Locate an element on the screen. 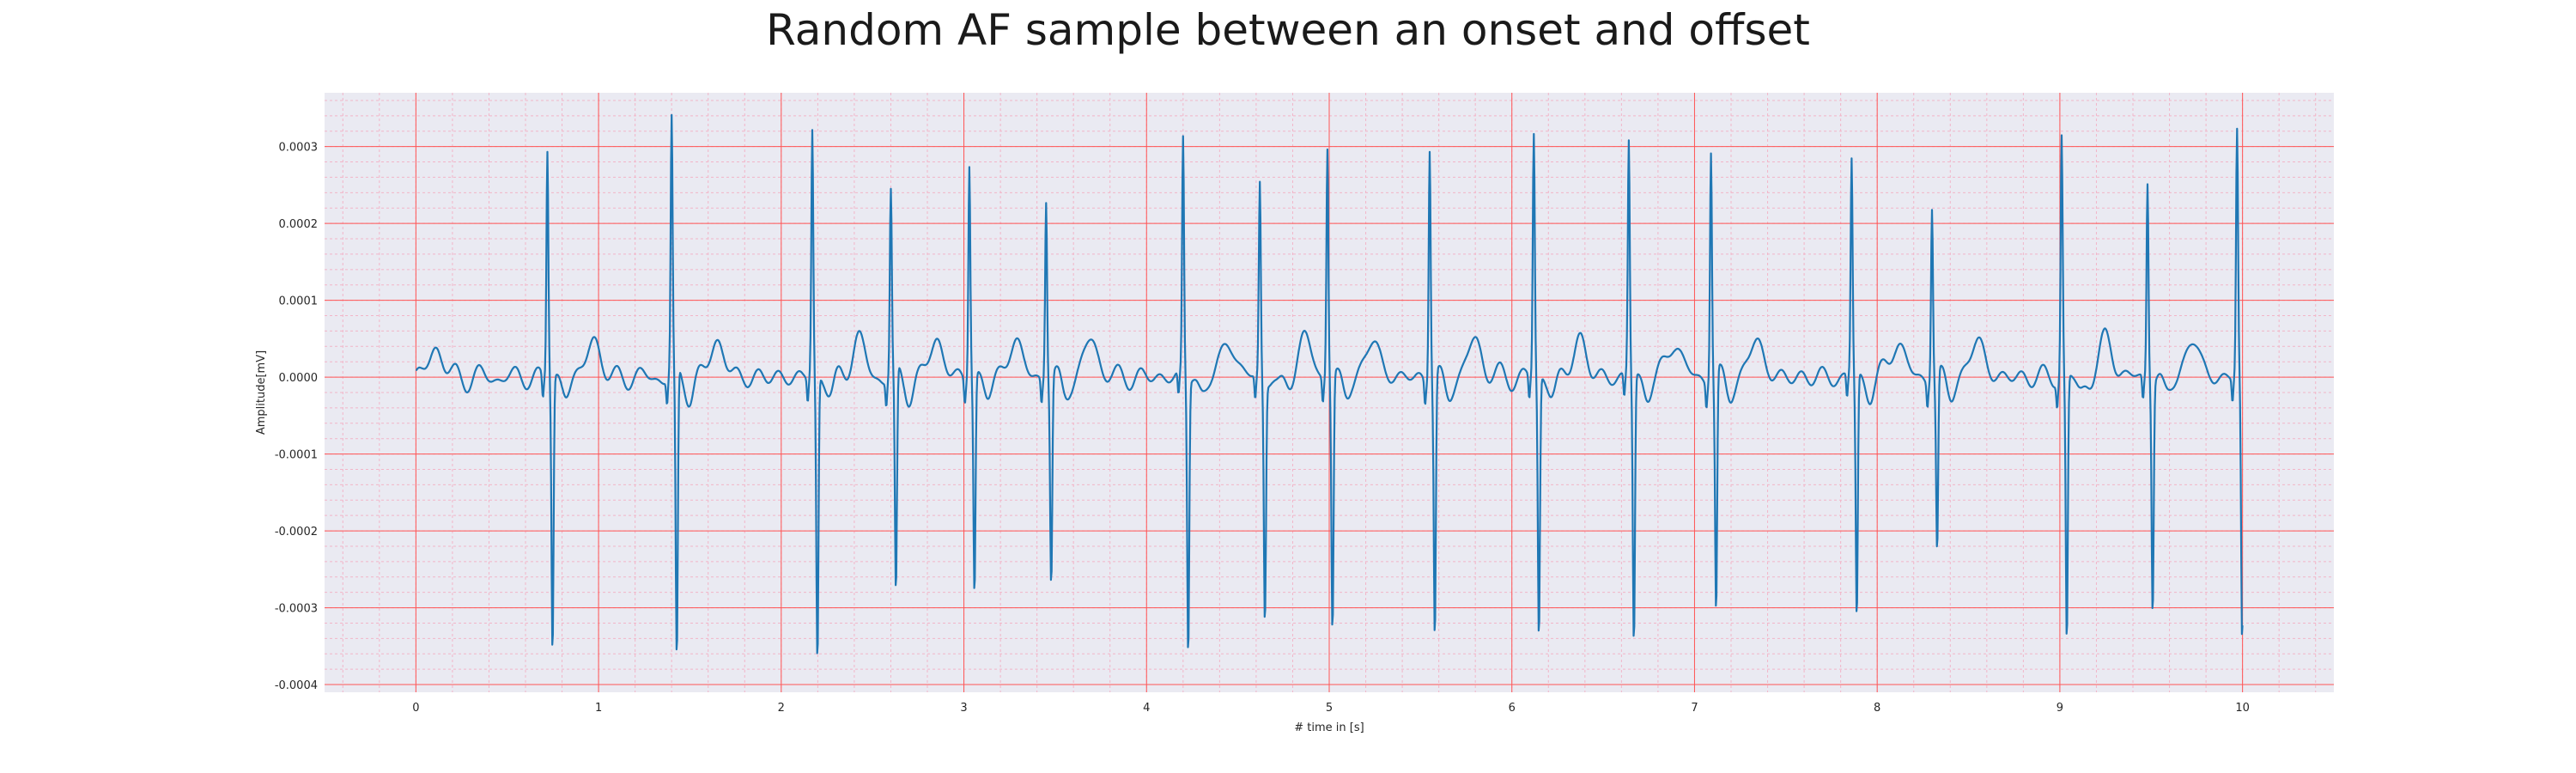 The image size is (2576, 773). x-tick-label: 10 is located at coordinates (2243, 708).